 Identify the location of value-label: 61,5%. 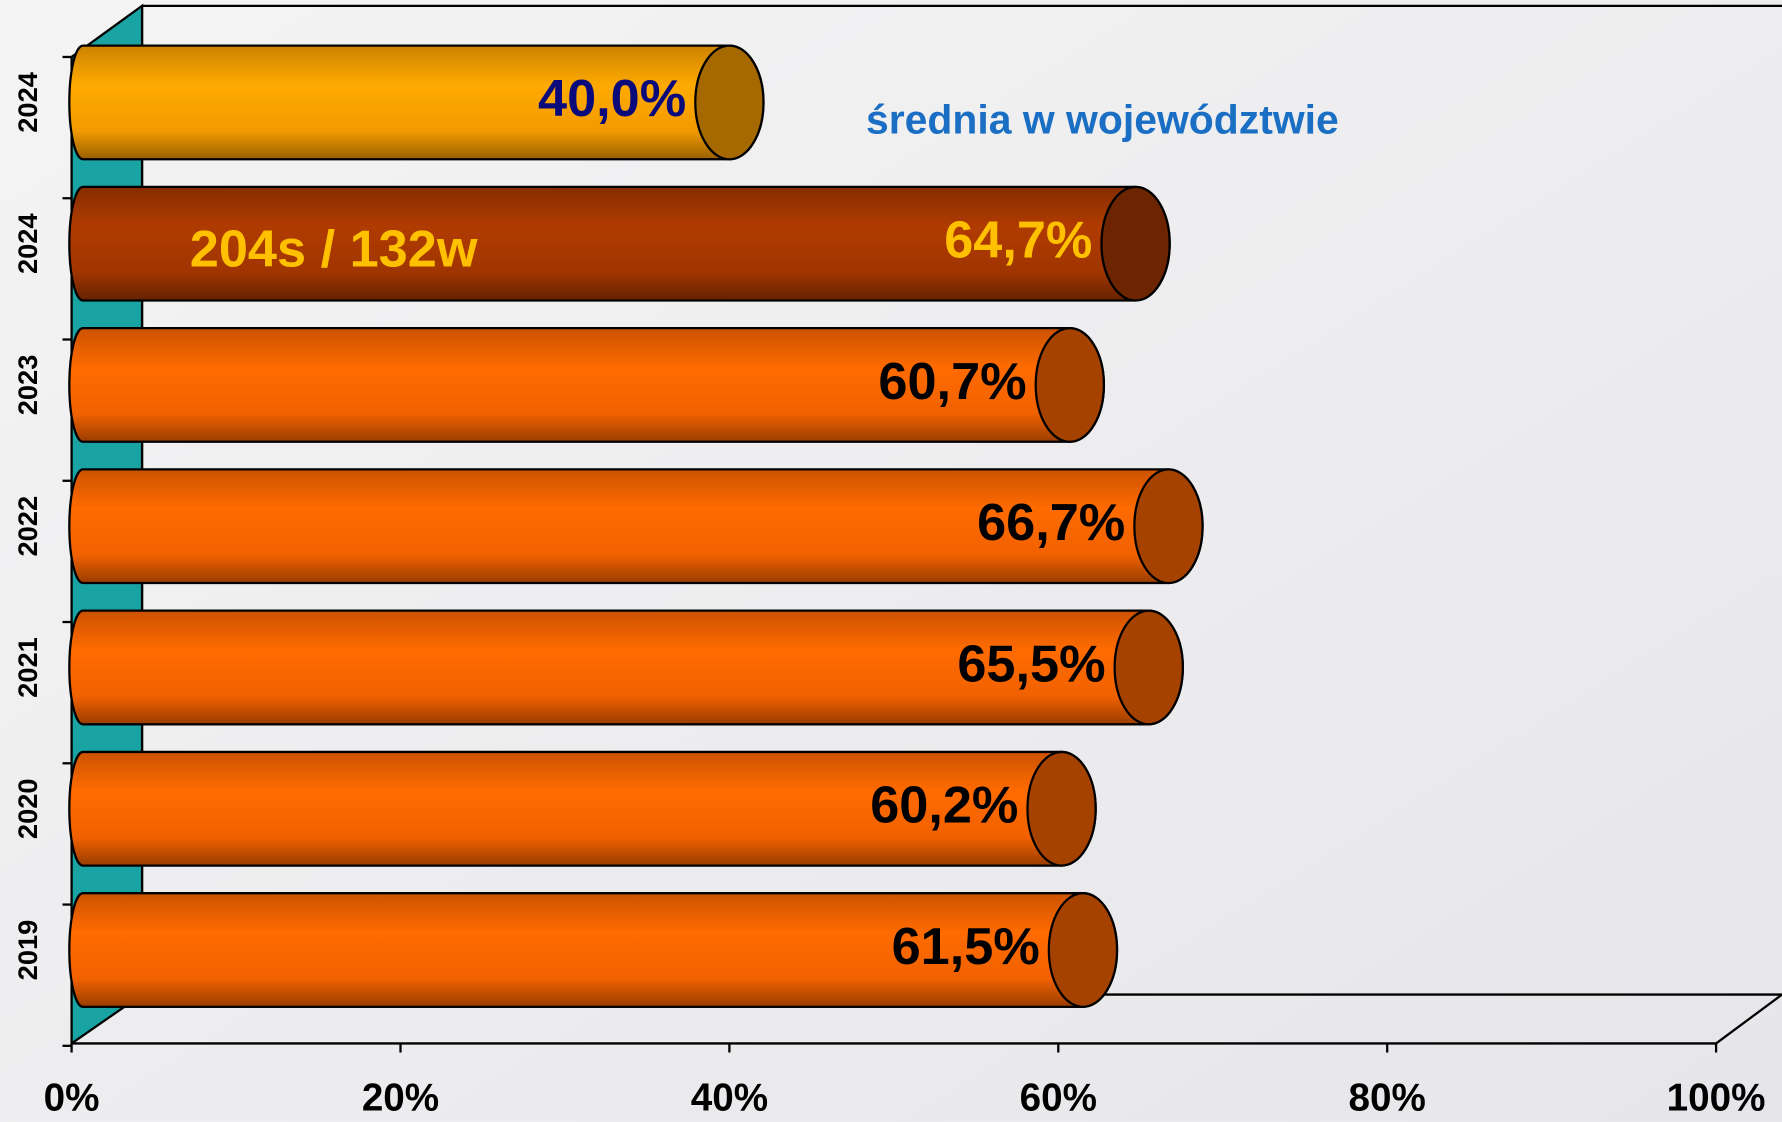
(966, 947).